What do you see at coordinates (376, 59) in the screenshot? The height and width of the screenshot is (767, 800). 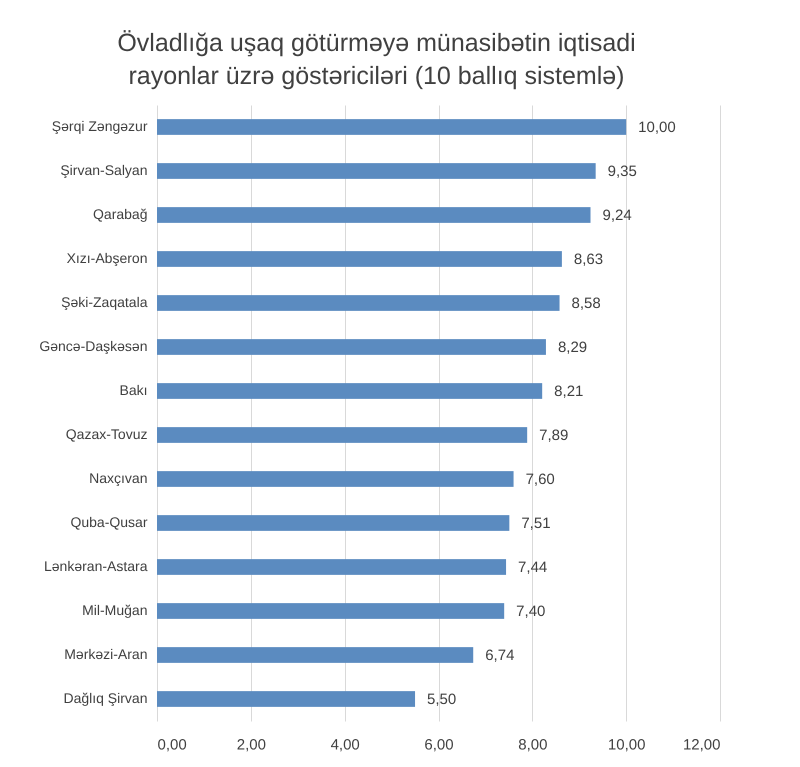 I see `chart-title: Övladlığa uşaq götürməyə münasibətin iqtisadi rayonlar üzrə göstəriciləri (10 ballıq sistemlə)` at bounding box center [376, 59].